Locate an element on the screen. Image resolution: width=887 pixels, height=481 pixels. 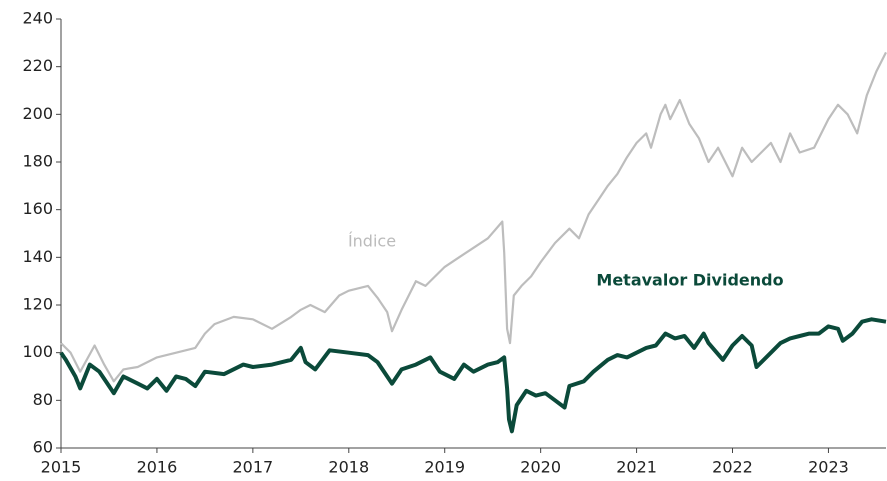
y-tick-label: 240 is located at coordinates (37, 18).